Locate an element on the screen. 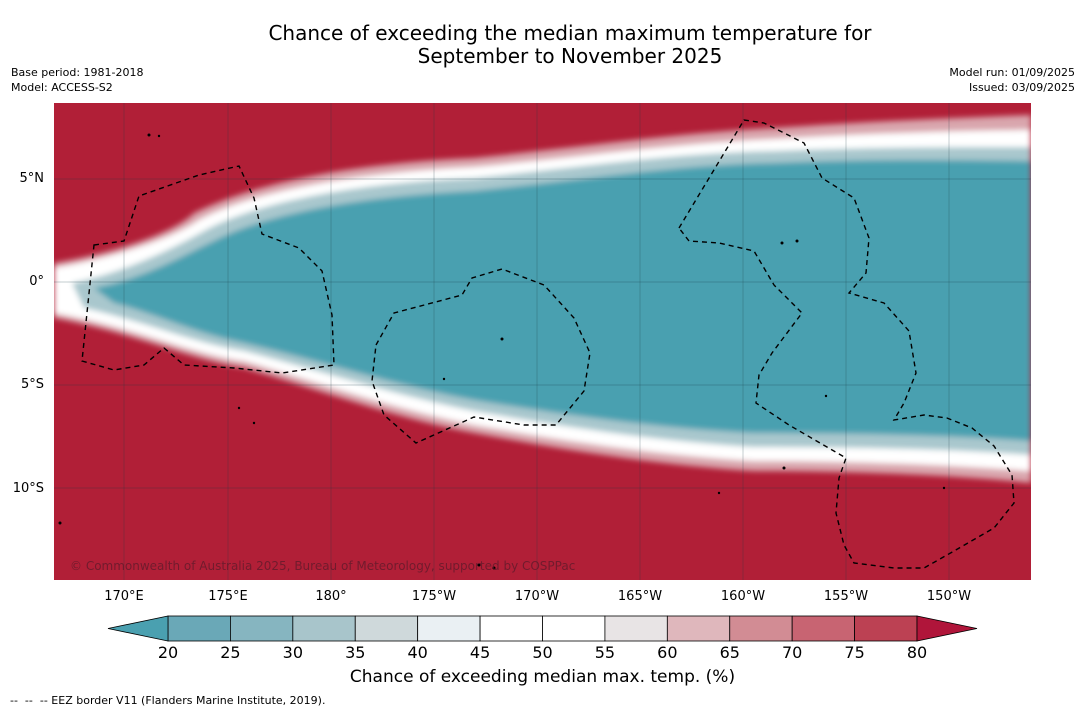 This screenshot has width=1085, height=713. lon-label-180: 180° is located at coordinates (331, 596).